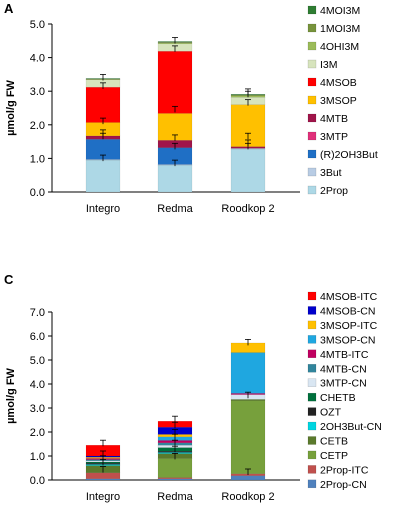 The width and height of the screenshot is (404, 505). What do you see at coordinates (37, 313) in the screenshot?
I see `y-tick-label: 7.0` at bounding box center [37, 313].